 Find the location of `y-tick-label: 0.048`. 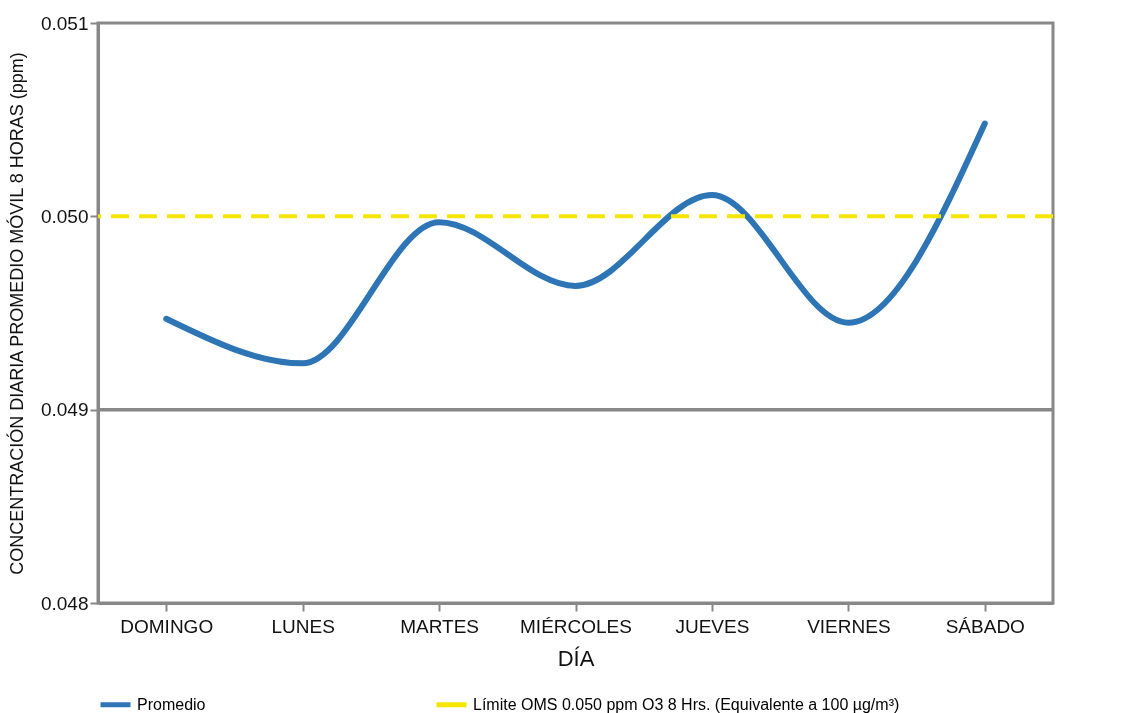

y-tick-label: 0.048 is located at coordinates (64, 603).